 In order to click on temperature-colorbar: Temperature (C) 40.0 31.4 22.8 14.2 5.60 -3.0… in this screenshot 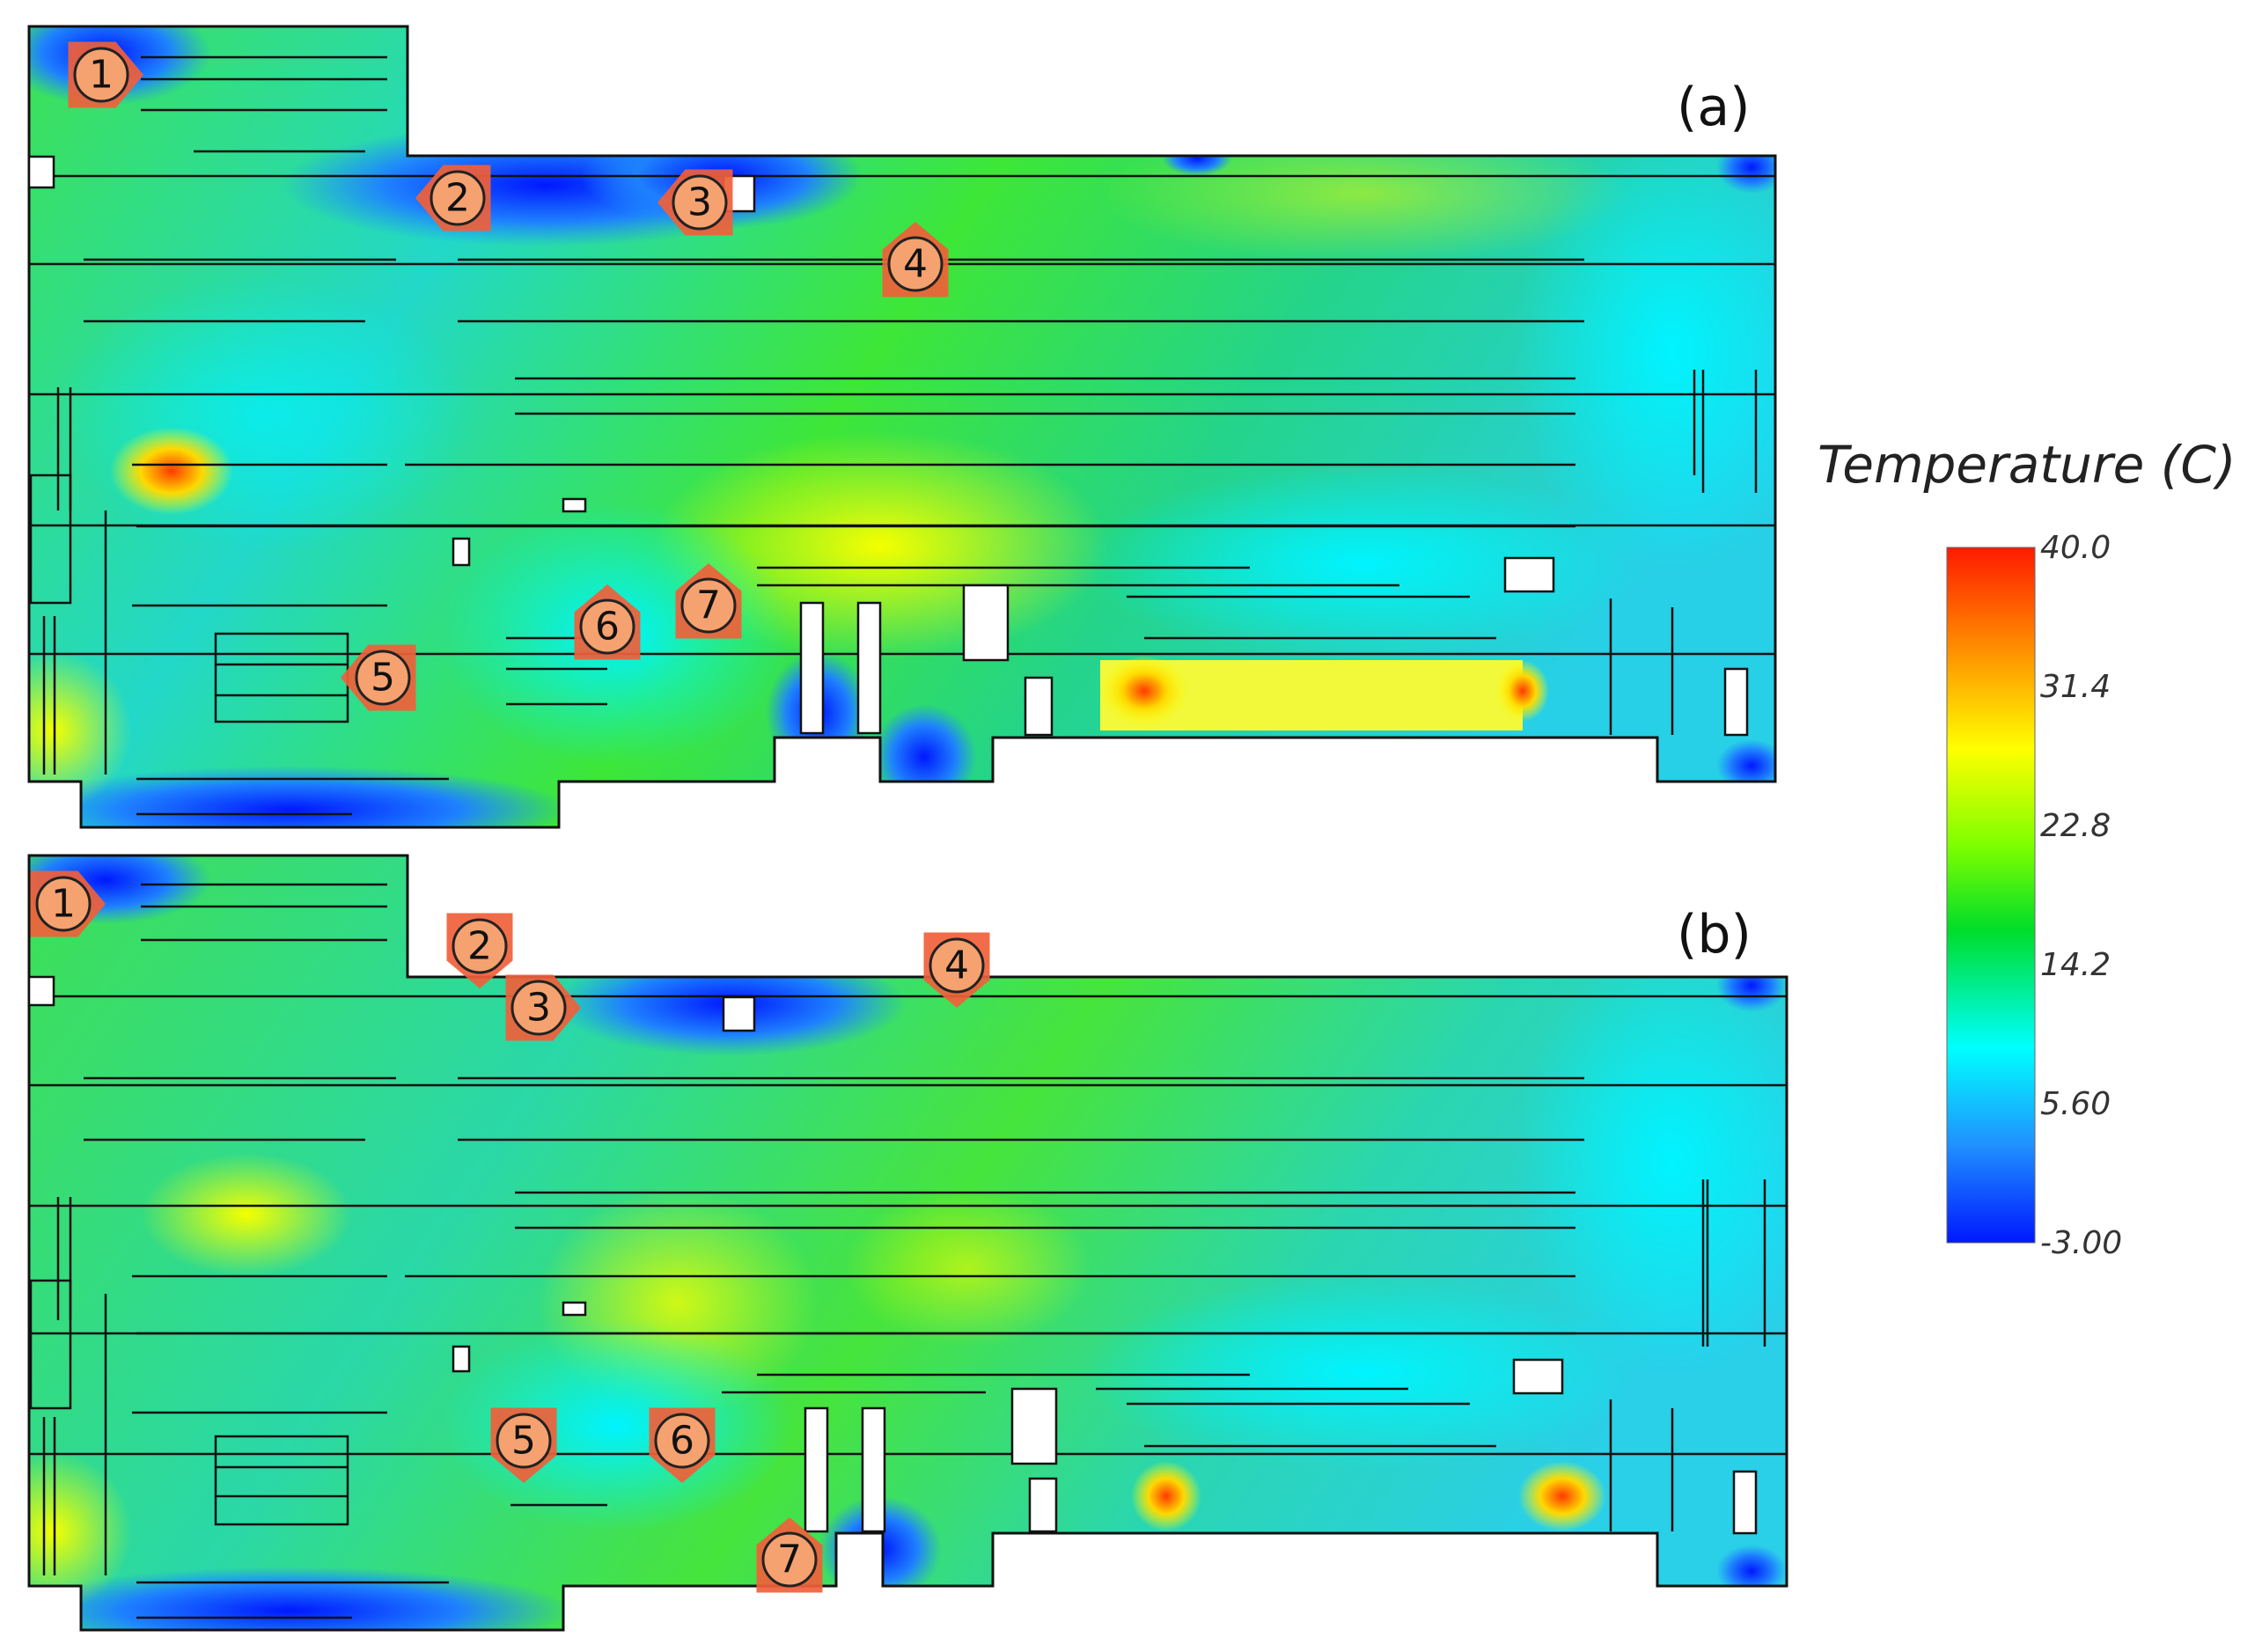, I will do `click(2027, 848)`.